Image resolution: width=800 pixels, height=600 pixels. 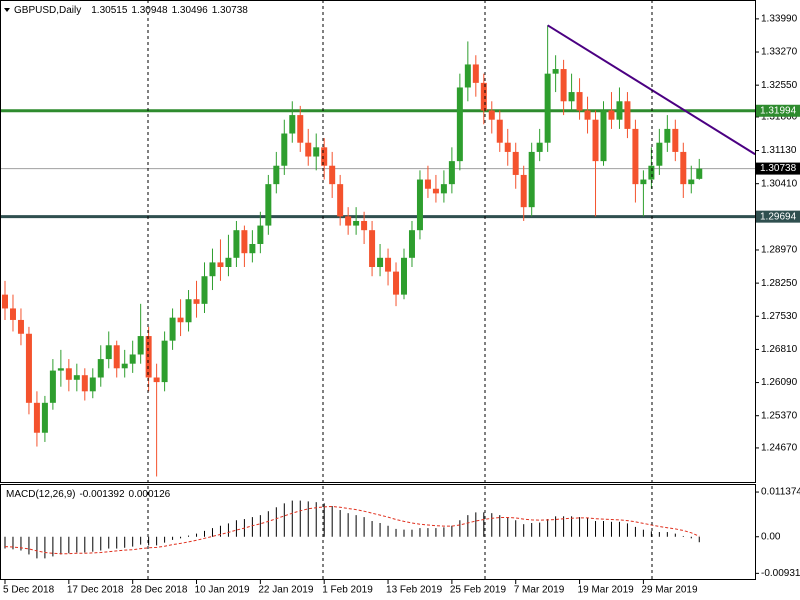 What do you see at coordinates (606, 590) in the screenshot?
I see `x-tick-label: 19 Mar 2019` at bounding box center [606, 590].